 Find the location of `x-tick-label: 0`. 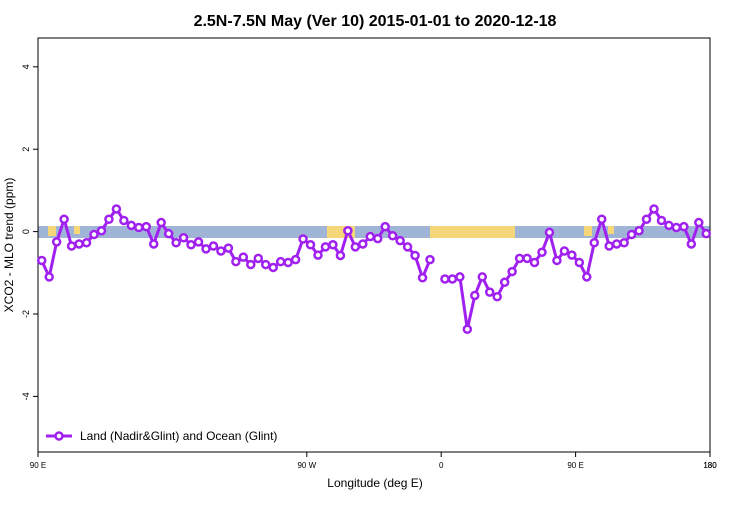

x-tick-label: 0 is located at coordinates (441, 465).